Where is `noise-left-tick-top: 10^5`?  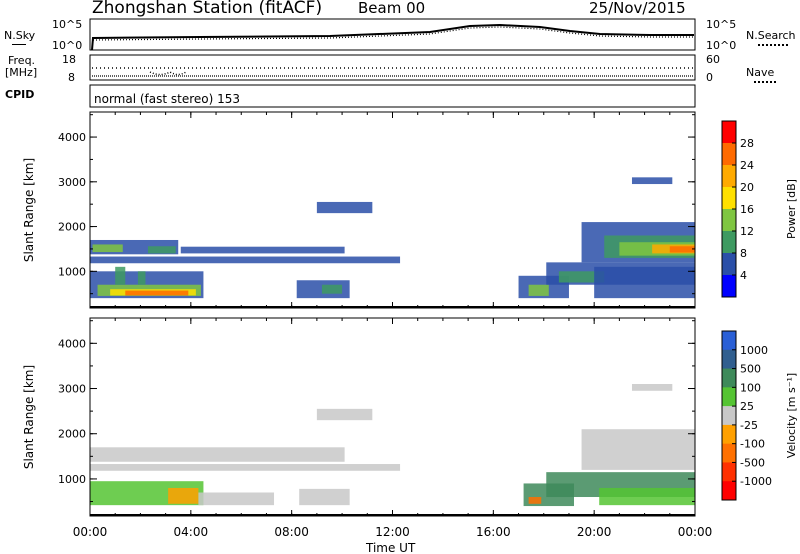
noise-left-tick-top: 10^5 is located at coordinates (67, 24).